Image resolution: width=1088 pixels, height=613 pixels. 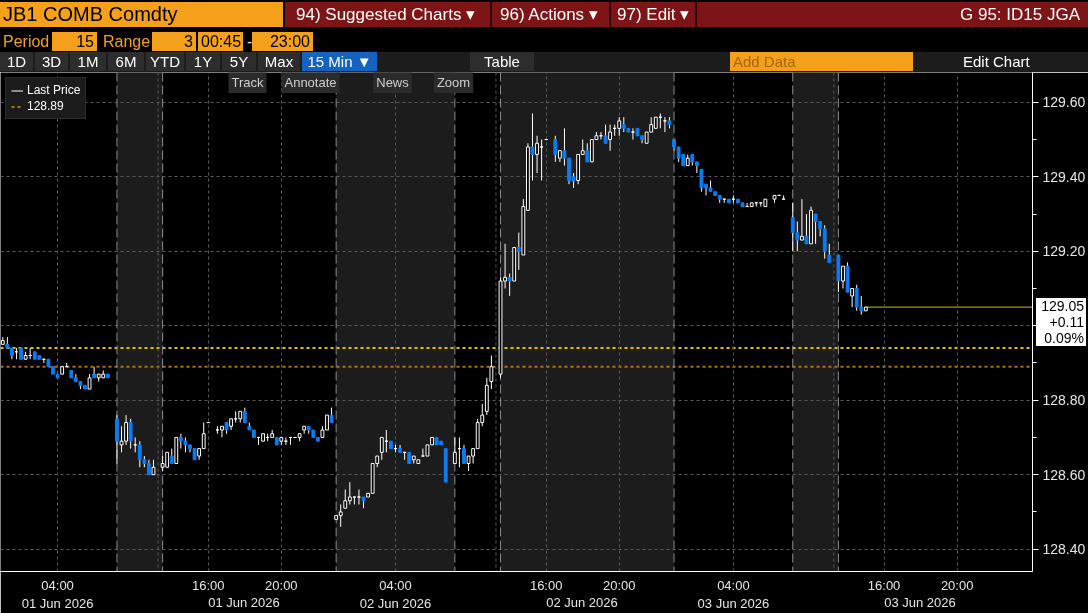 What do you see at coordinates (1020, 15) in the screenshot?
I see `text: G 95: ID15 JGA` at bounding box center [1020, 15].